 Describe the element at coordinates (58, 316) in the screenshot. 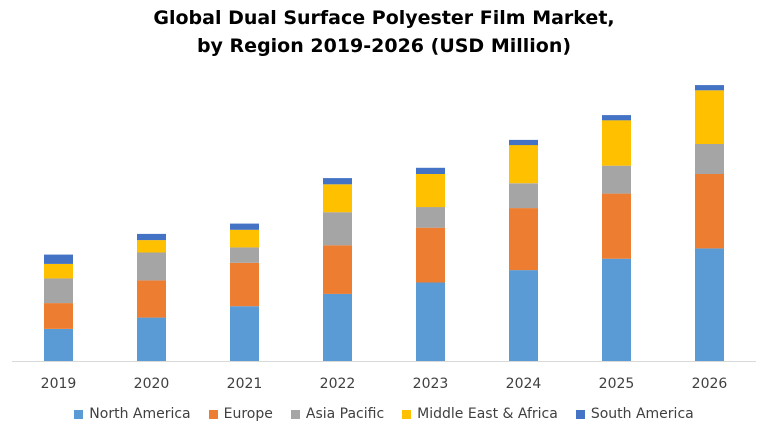

I see `bar-segment-2019-s1` at that location.